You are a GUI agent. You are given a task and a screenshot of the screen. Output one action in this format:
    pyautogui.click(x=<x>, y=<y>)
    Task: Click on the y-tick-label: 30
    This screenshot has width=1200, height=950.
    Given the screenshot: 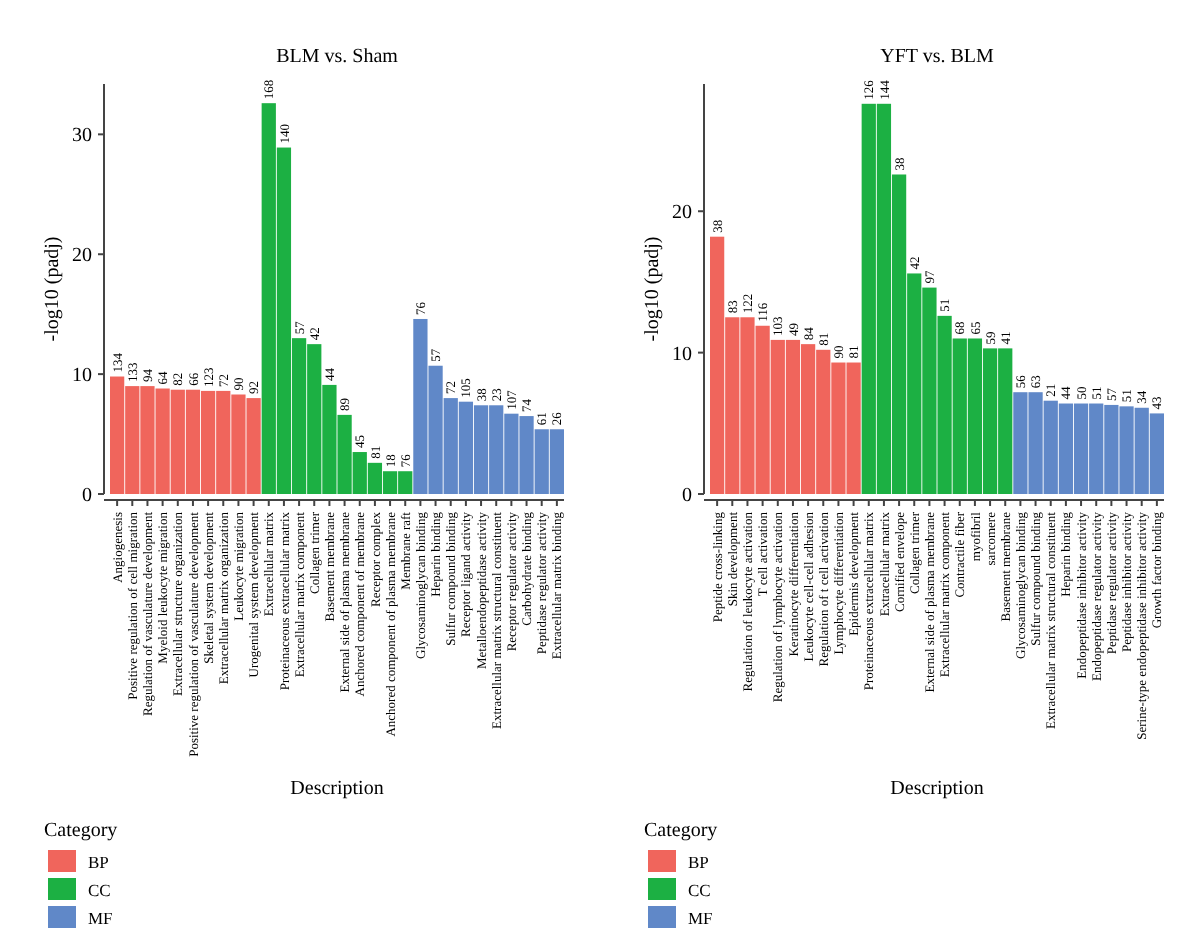 What is the action you would take?
    pyautogui.click(x=82, y=136)
    